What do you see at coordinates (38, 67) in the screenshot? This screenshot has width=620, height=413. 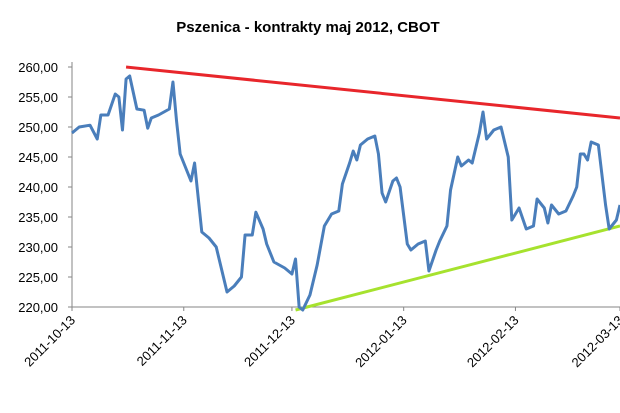 I see `y-tick-label: 260,00` at bounding box center [38, 67].